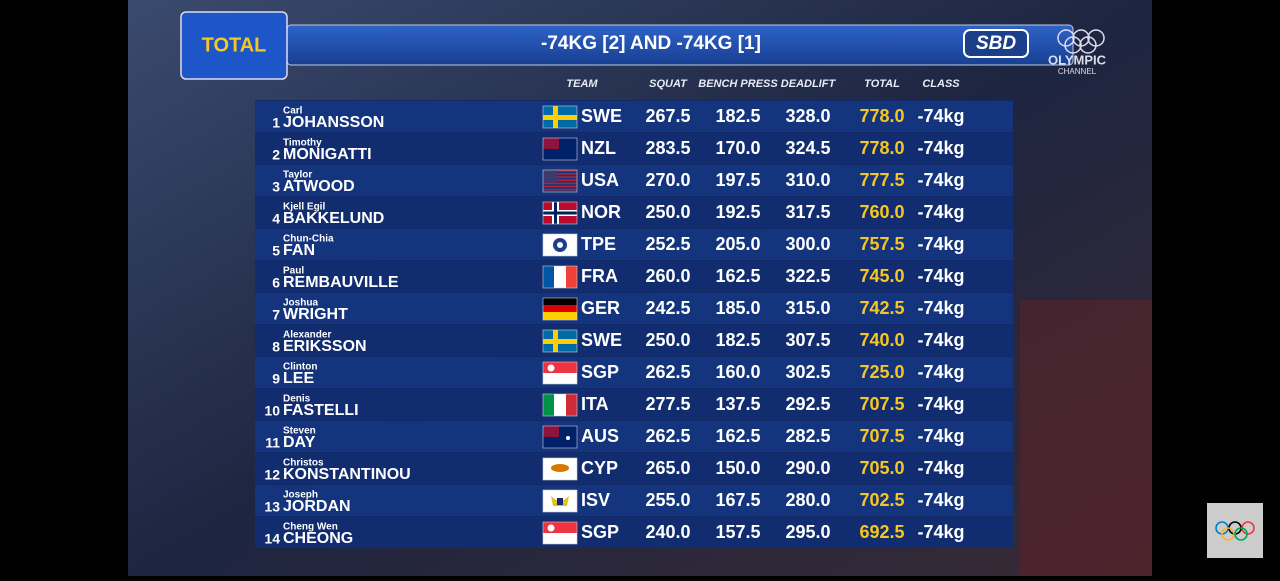 The image size is (1280, 581). What do you see at coordinates (667, 468) in the screenshot?
I see `squat: 265.0` at bounding box center [667, 468].